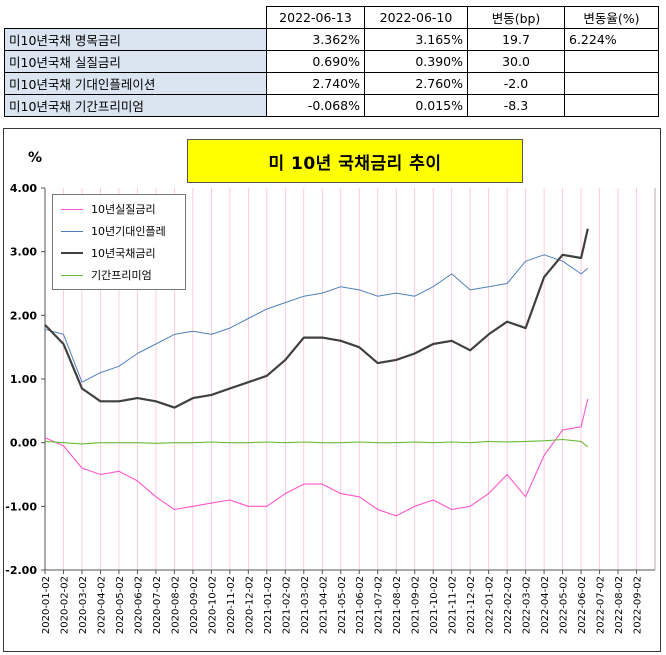  What do you see at coordinates (123, 209) in the screenshot?
I see `legend-label: 10년실질금리` at bounding box center [123, 209].